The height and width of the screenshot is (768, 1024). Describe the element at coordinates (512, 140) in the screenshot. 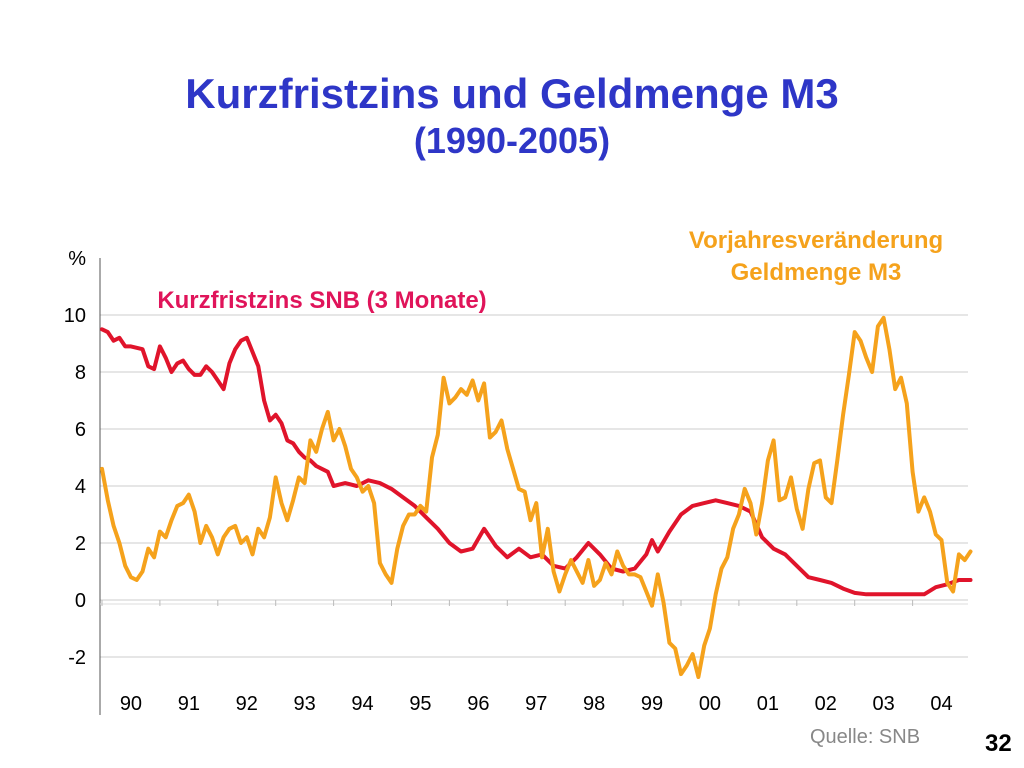

I see `slide-subtitle: (1990-2005)` at that location.